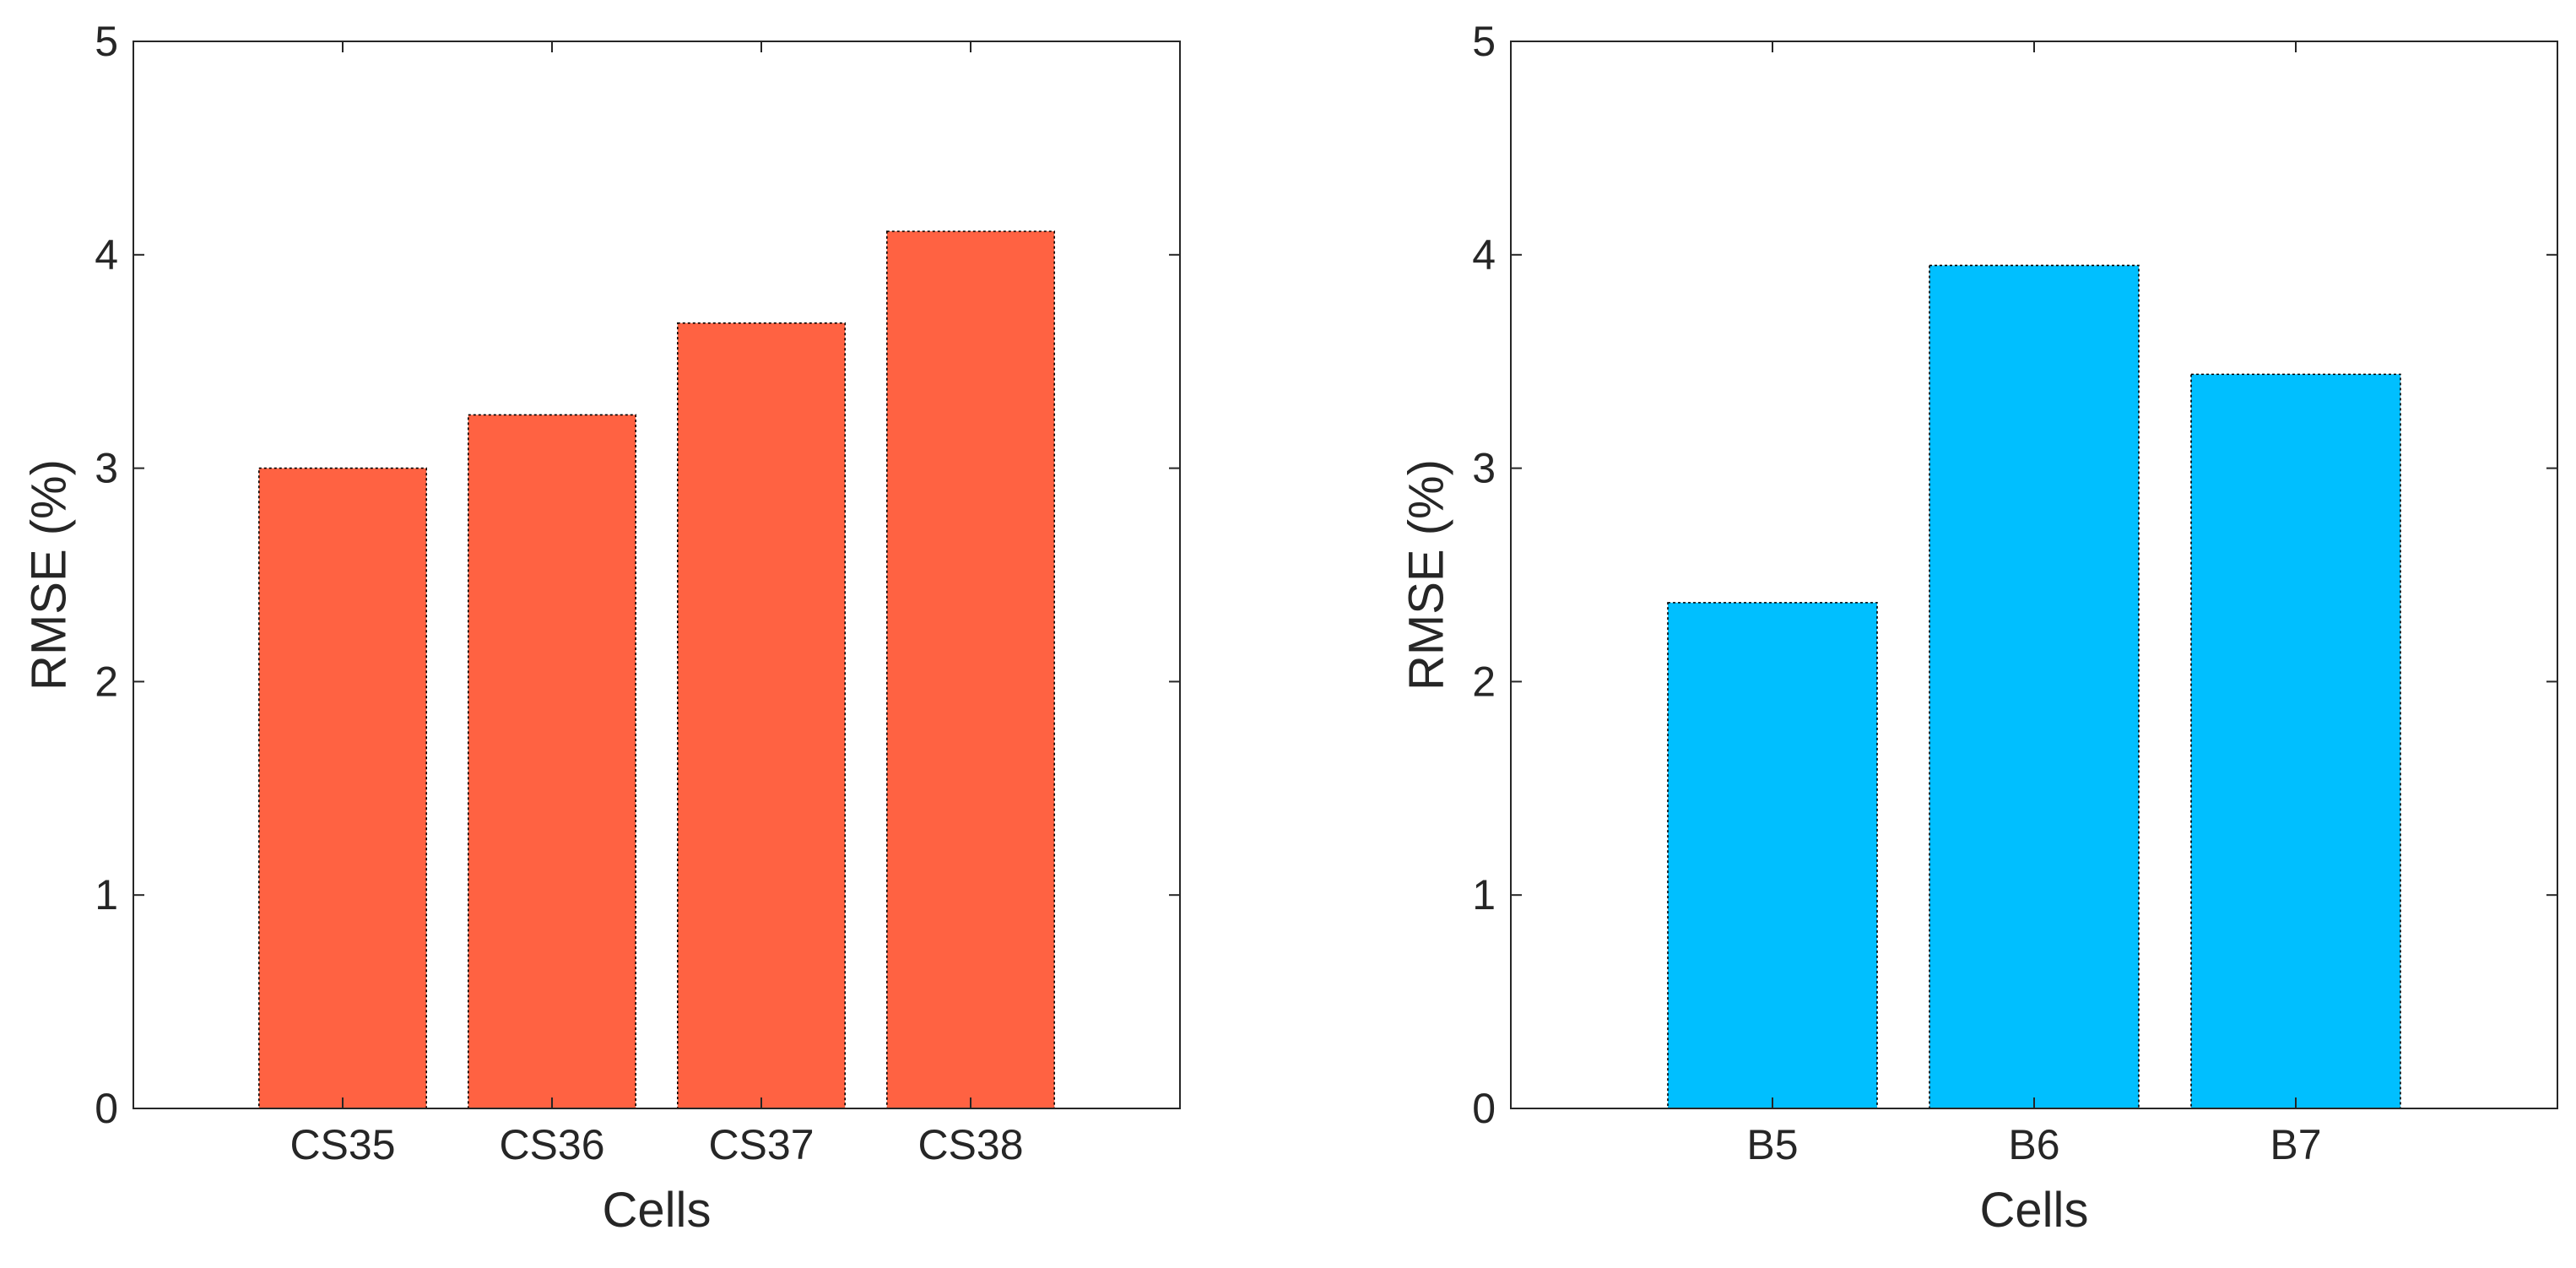 The width and height of the screenshot is (2576, 1268). I want to click on chart-2-ytick-label: 1, so click(1484, 894).